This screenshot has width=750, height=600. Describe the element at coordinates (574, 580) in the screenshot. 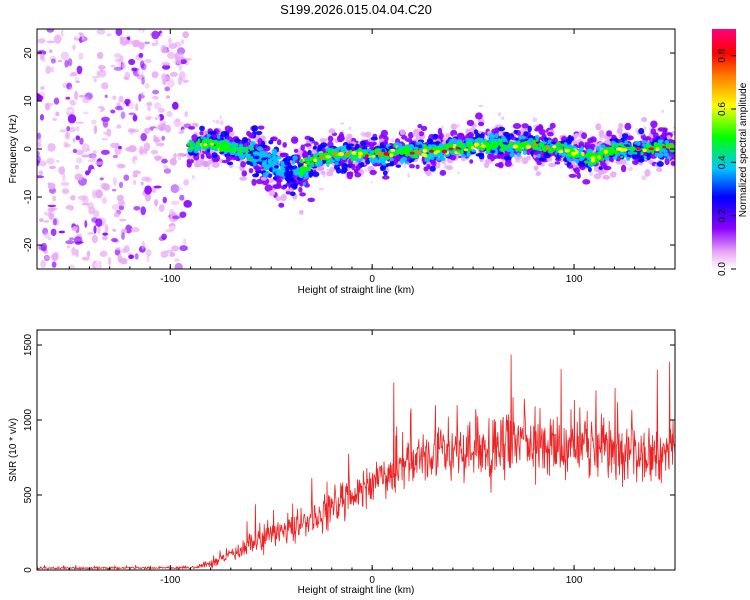

I see `snr-xtick-label: 100` at that location.